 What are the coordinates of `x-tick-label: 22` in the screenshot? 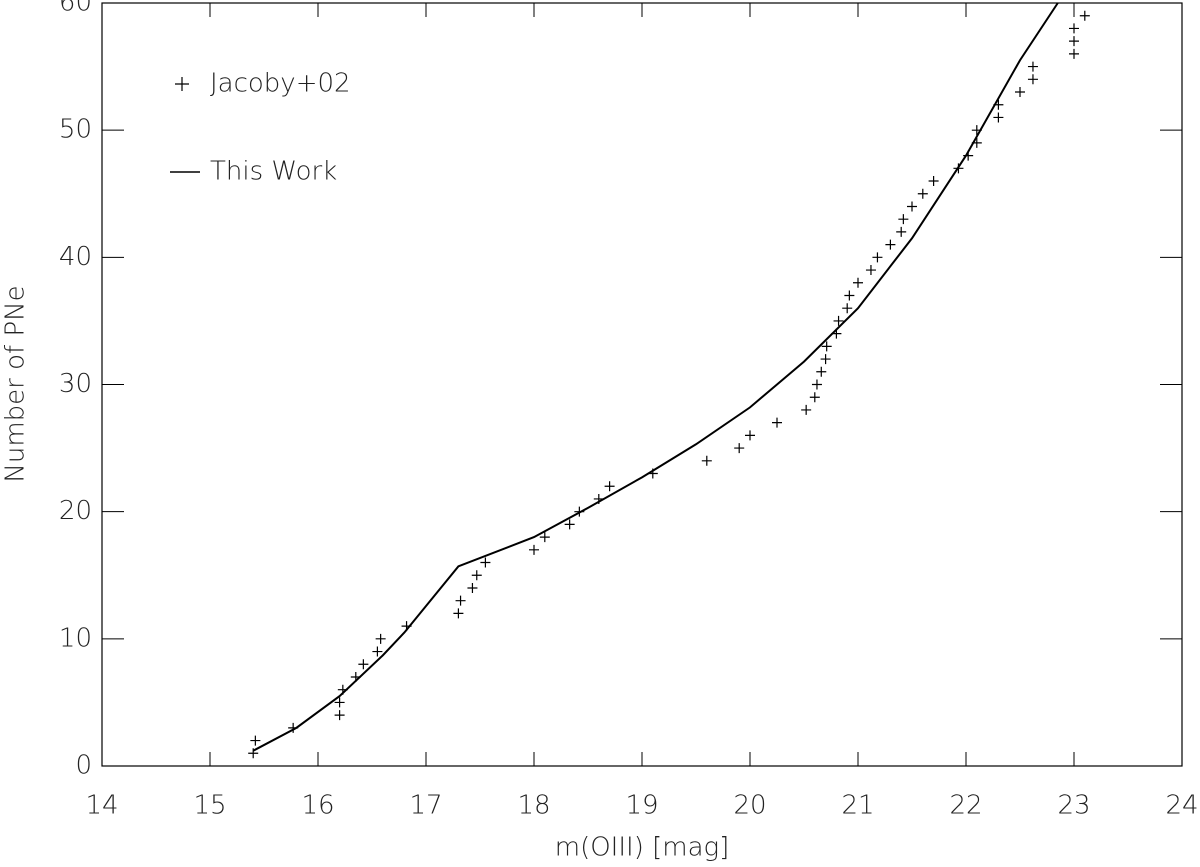 It's located at (965, 806).